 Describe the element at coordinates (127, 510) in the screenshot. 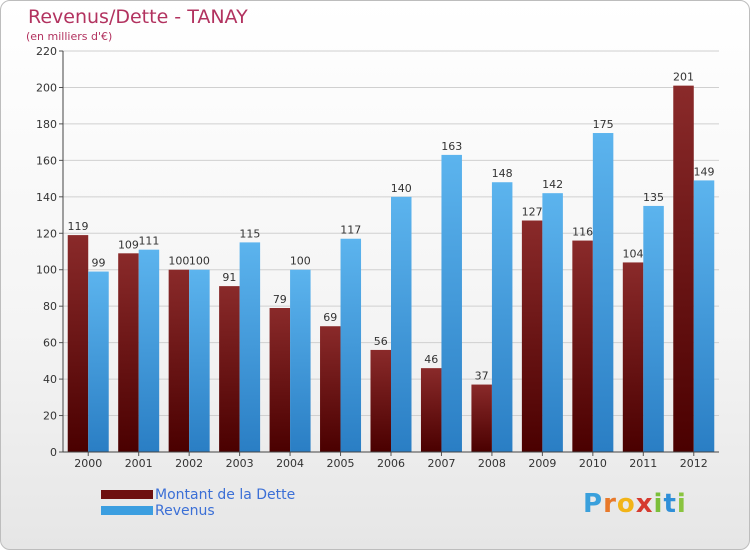

I see `legend-swatch-revenus` at that location.